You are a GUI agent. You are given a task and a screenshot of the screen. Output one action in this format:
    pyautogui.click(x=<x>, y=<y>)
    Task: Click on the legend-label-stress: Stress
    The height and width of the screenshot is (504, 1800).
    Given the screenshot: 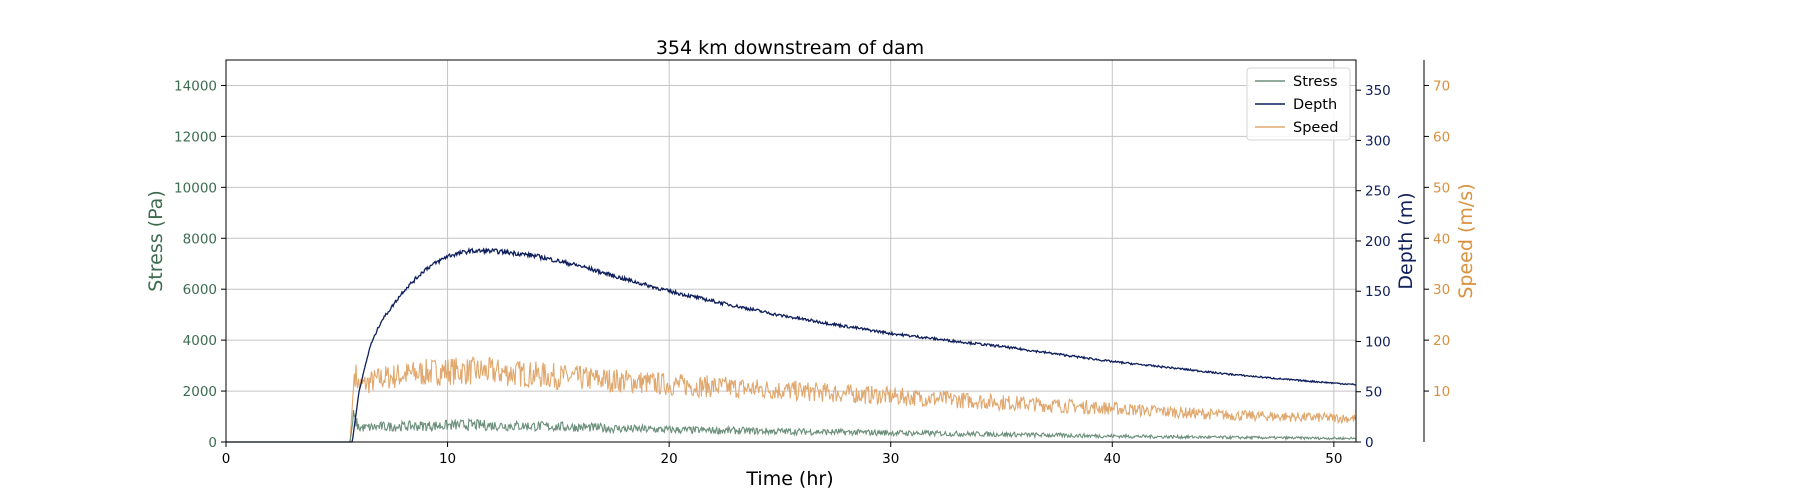 What is the action you would take?
    pyautogui.click(x=1315, y=82)
    